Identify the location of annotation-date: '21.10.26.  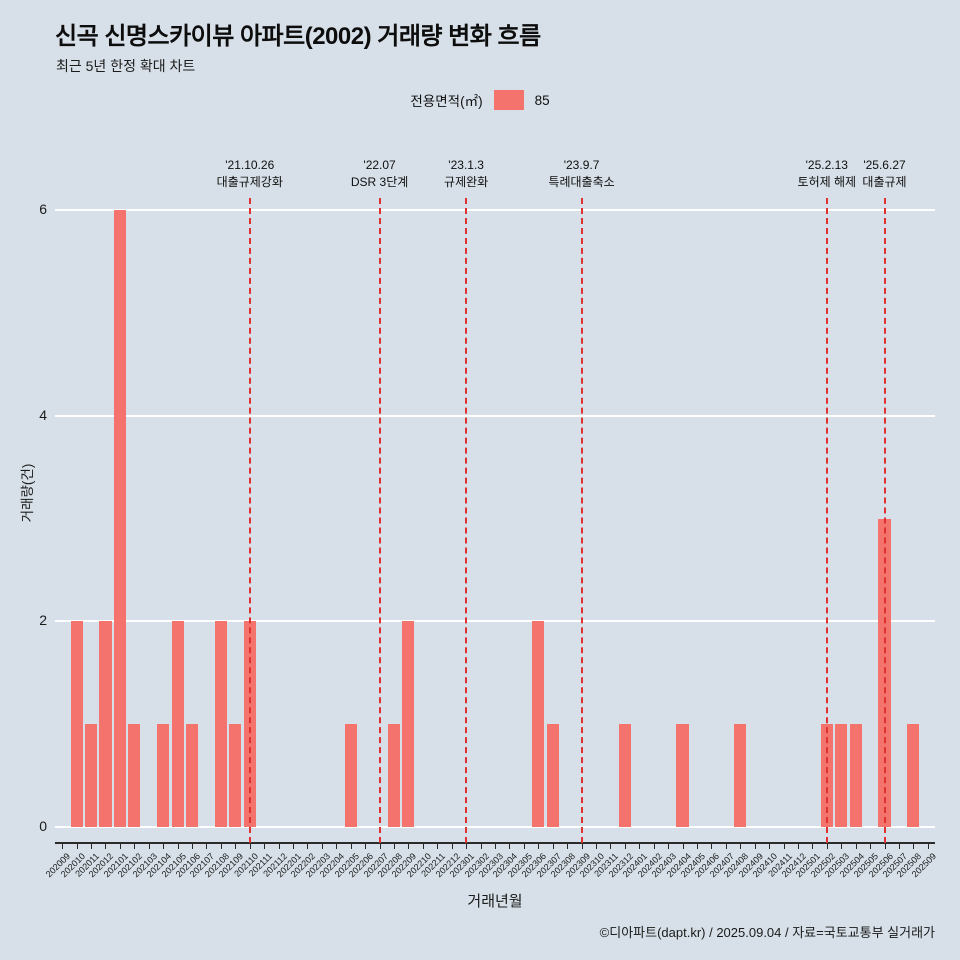
(250, 165).